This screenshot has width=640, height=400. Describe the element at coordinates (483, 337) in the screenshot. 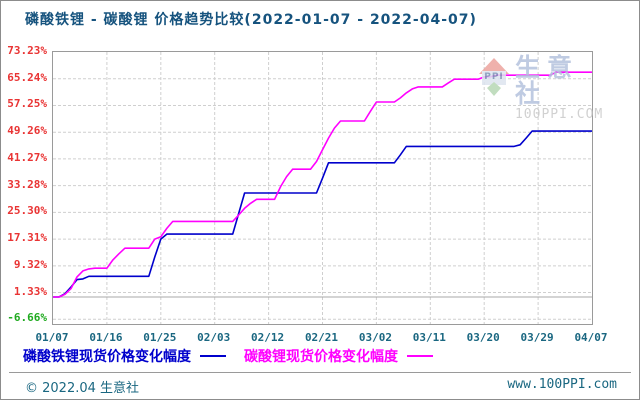

I see `x-tick-label: 03/20` at that location.